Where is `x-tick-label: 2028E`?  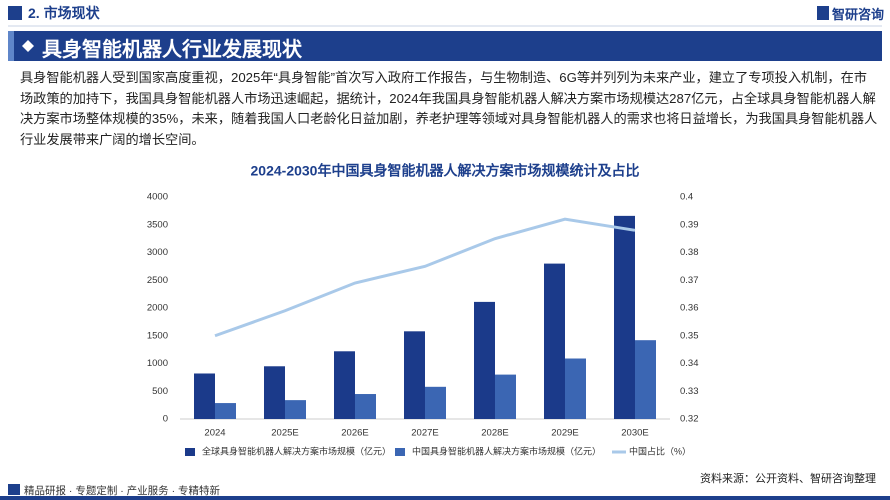 x-tick-label: 2028E is located at coordinates (494, 433).